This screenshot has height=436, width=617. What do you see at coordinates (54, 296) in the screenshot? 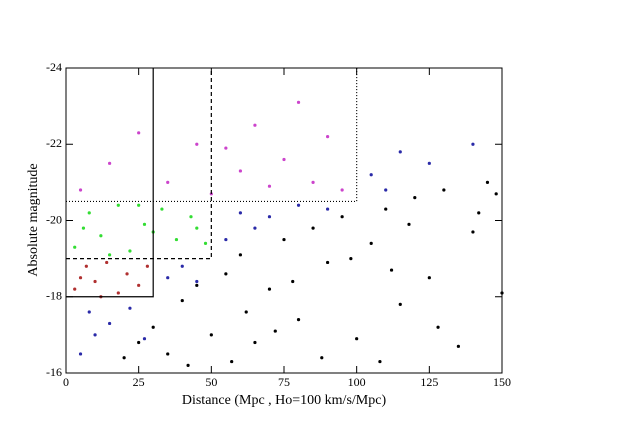
I see `y-tick-label: -18` at bounding box center [54, 296].